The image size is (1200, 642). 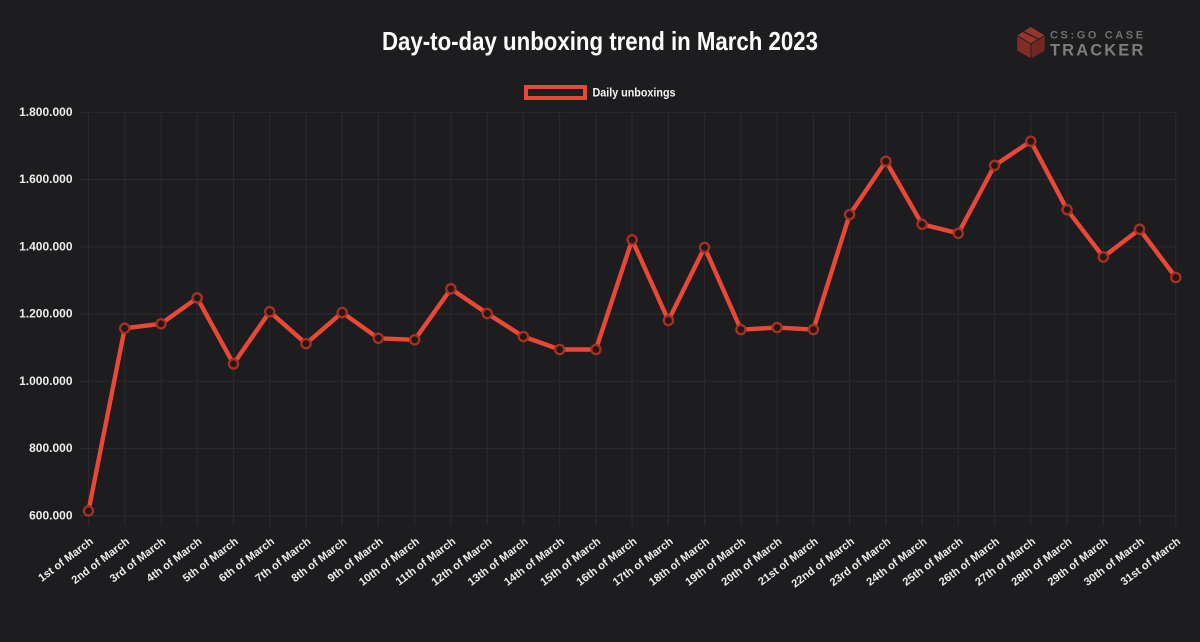 I want to click on svg-text: 1.600.000, so click(x=46, y=179).